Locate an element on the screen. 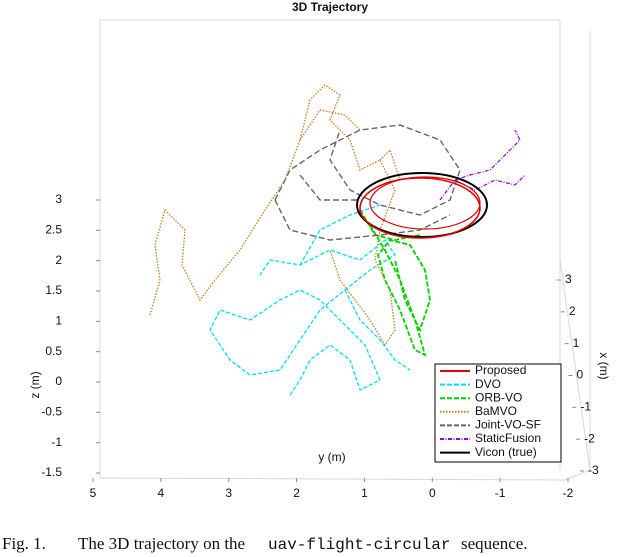 This screenshot has width=640, height=557. y-tick-label: 2 is located at coordinates (296, 493).